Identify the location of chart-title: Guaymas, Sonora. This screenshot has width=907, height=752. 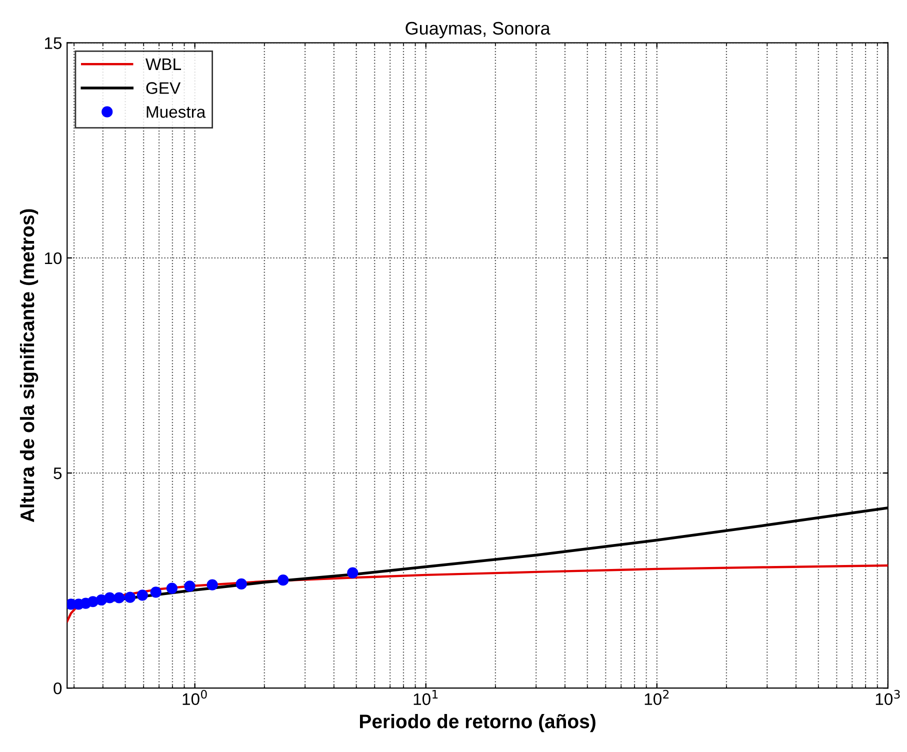
(478, 30).